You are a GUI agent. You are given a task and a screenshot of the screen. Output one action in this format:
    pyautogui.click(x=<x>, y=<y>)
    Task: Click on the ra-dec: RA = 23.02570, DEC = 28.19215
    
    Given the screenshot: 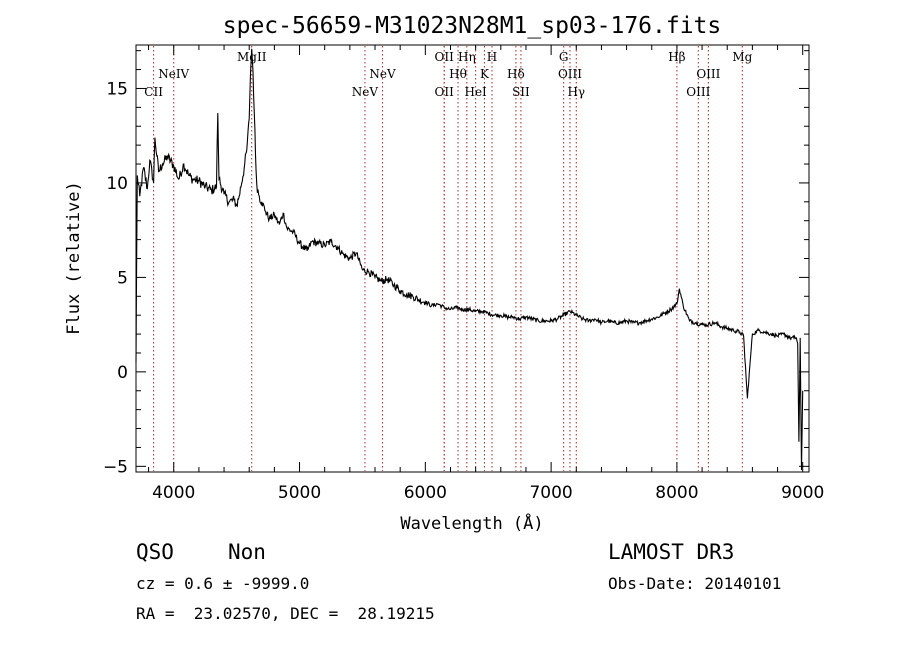 What is the action you would take?
    pyautogui.click(x=285, y=613)
    